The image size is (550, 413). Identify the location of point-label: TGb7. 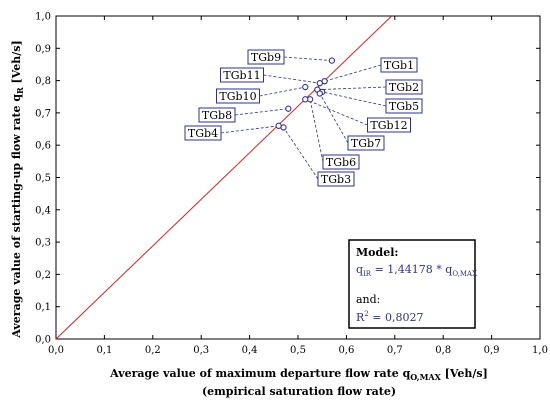
(366, 143).